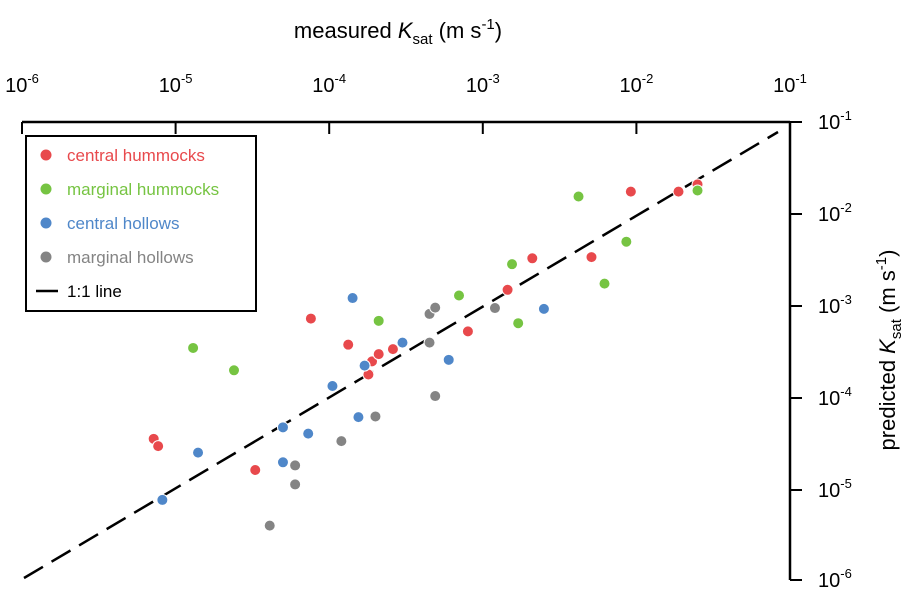  What do you see at coordinates (406, 102) in the screenshot?
I see `x-axis-ticks: 10⁻⁶ 10⁻⁵ 10⁻⁴ 10⁻³ 10⁻² 10⁻¹` at bounding box center [406, 102].